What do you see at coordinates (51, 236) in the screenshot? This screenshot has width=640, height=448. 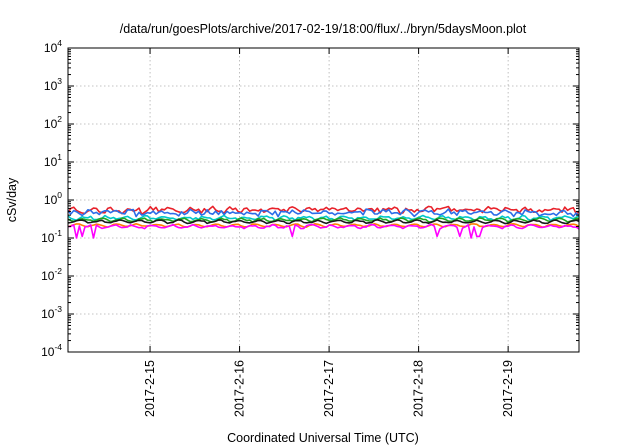 I see `y-tick-label: 10⁻¹` at bounding box center [51, 236].